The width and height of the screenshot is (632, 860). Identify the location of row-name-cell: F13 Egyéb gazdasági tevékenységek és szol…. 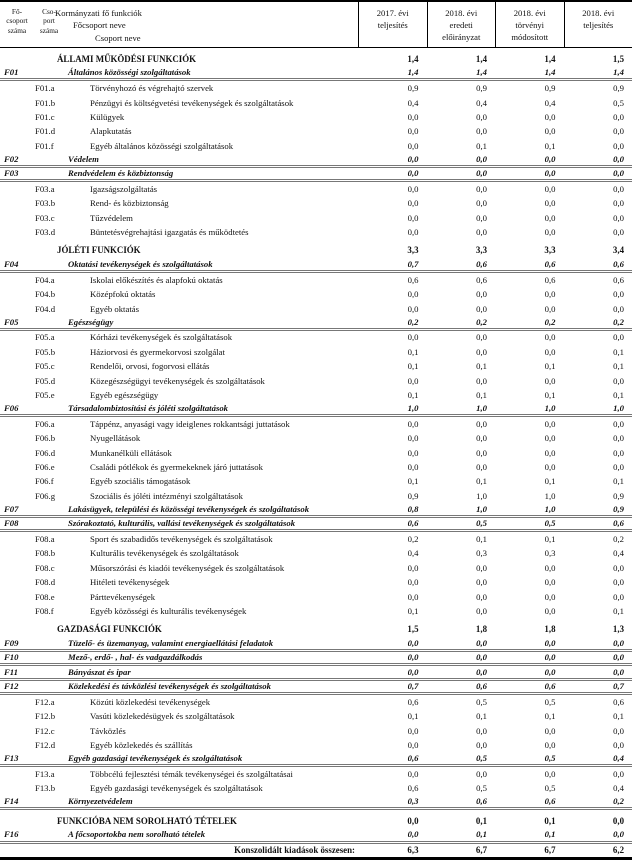
(179, 758).